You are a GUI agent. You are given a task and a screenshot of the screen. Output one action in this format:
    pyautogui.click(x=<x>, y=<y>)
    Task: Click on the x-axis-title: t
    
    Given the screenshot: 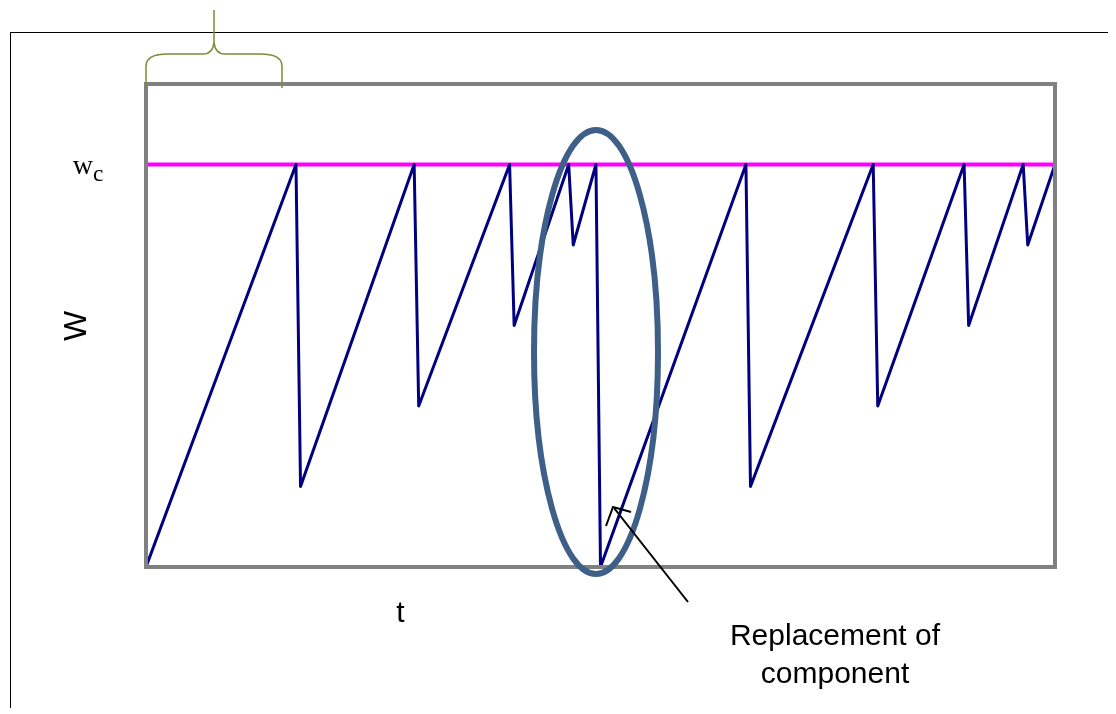 What is the action you would take?
    pyautogui.click(x=400, y=612)
    